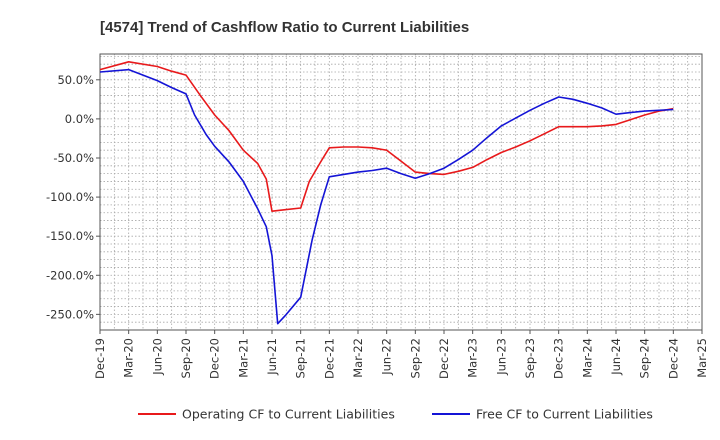 This screenshot has width=720, height=440. What do you see at coordinates (329, 358) in the screenshot?
I see `x-tick-label: Dec-21` at bounding box center [329, 358].